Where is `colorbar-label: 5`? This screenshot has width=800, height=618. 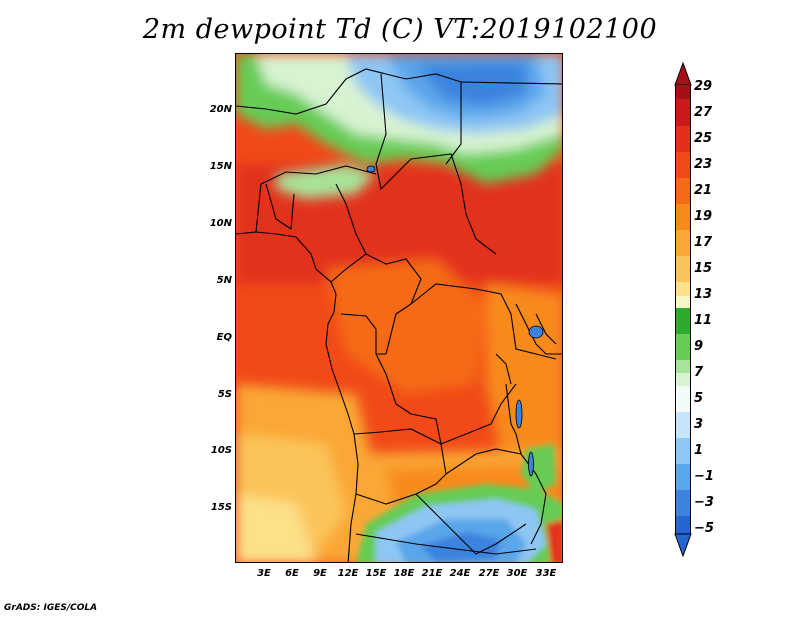
colorbar-label: 5 is located at coordinates (699, 398).